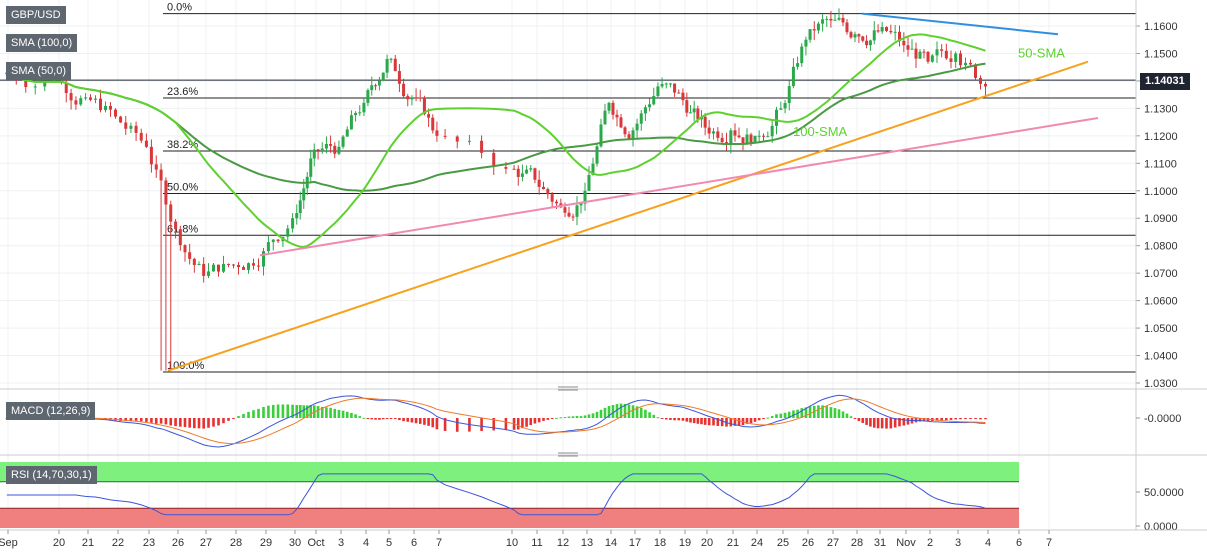  Describe the element at coordinates (51, 411) in the screenshot. I see `macd-legend: MACD (12,26,9)` at that location.